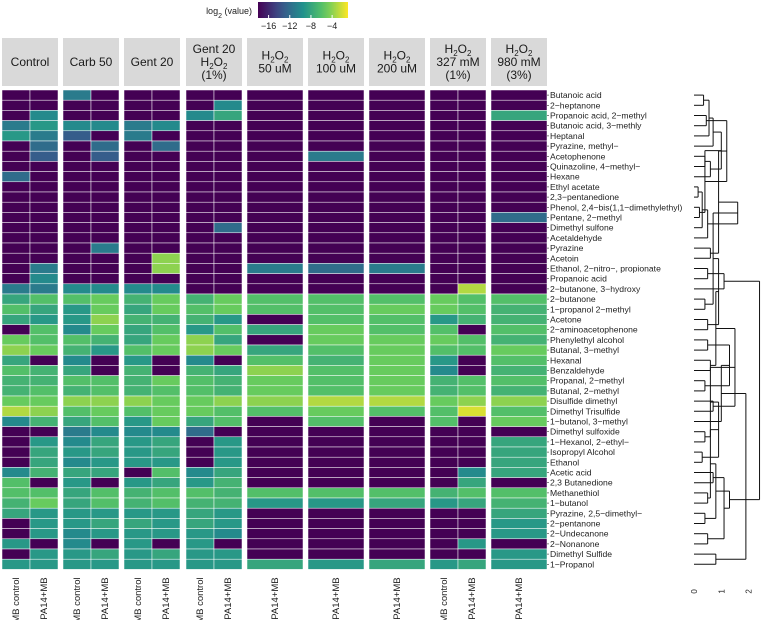 The width and height of the screenshot is (768, 620). I want to click on row-label: Butanal, 2−methyl, so click(584, 391).